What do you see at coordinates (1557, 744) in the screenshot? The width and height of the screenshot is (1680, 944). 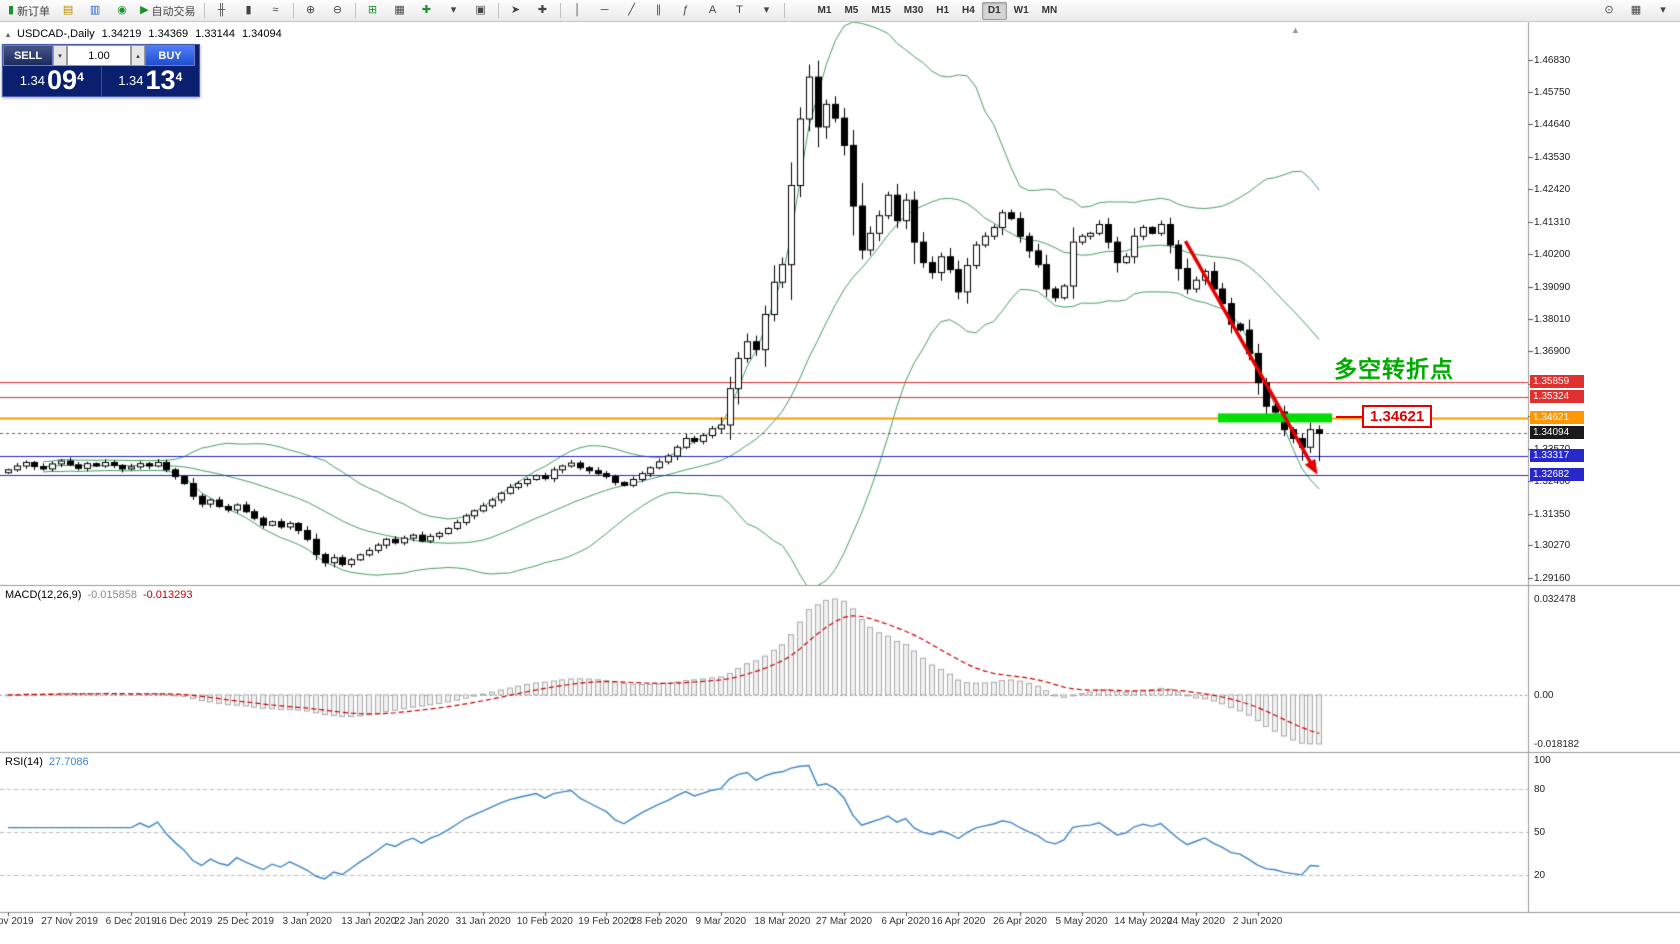 I see `macd-axis-min: -0.018182` at bounding box center [1557, 744].